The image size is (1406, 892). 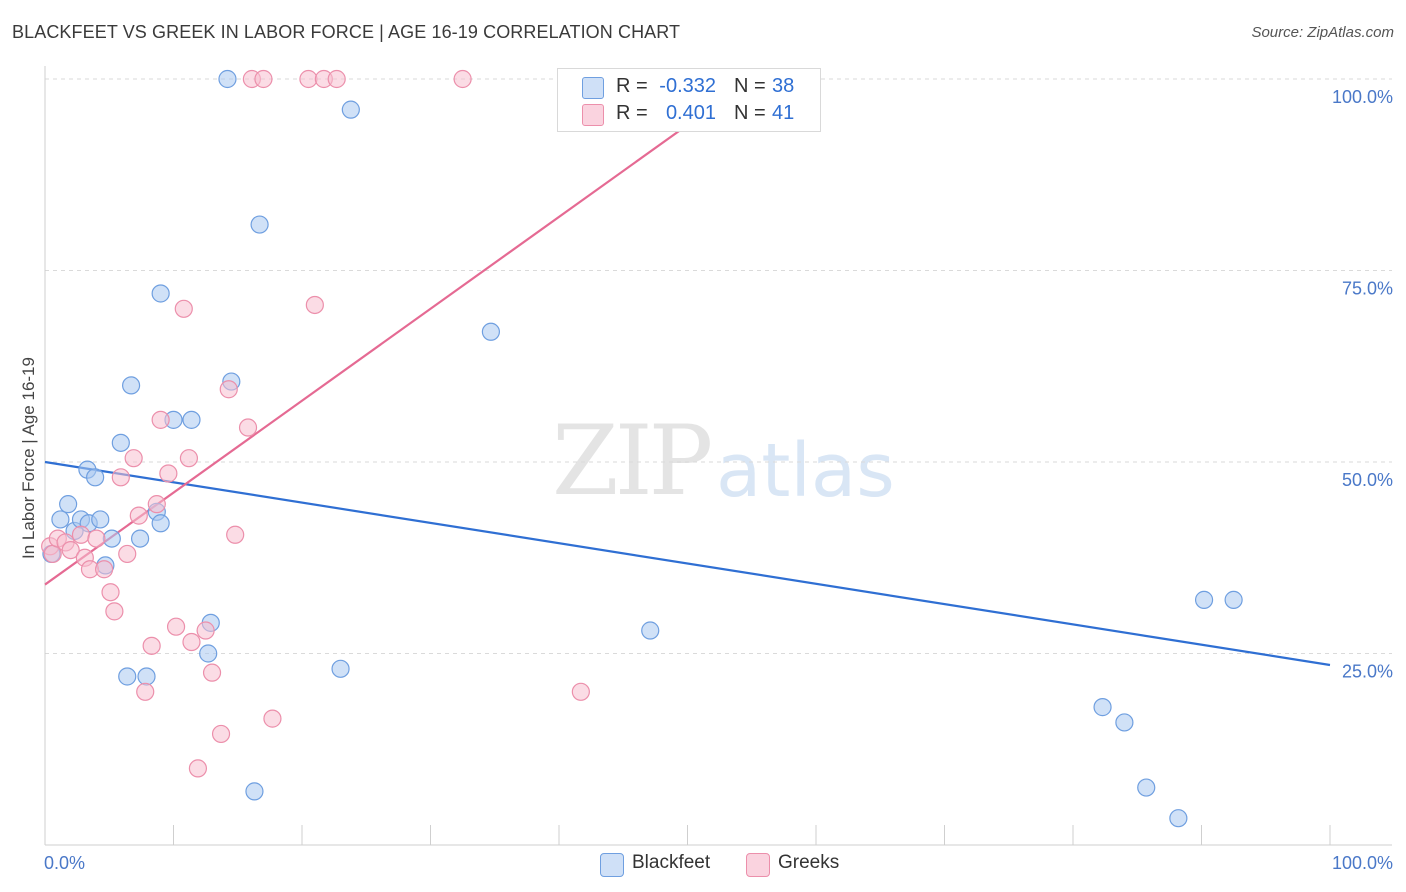 What do you see at coordinates (632, 461) in the screenshot?
I see `watermark-zip: ZIP` at bounding box center [632, 461].